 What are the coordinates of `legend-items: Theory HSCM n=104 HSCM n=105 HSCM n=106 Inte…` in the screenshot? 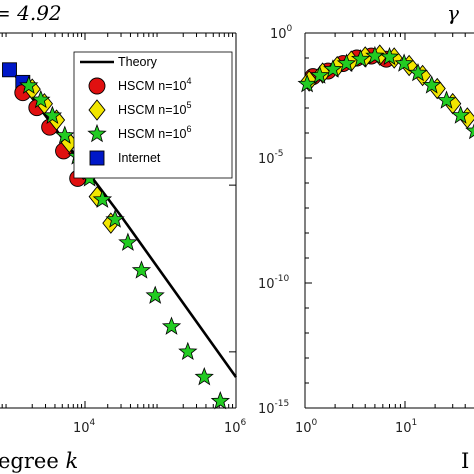 It's located at (135, 110).